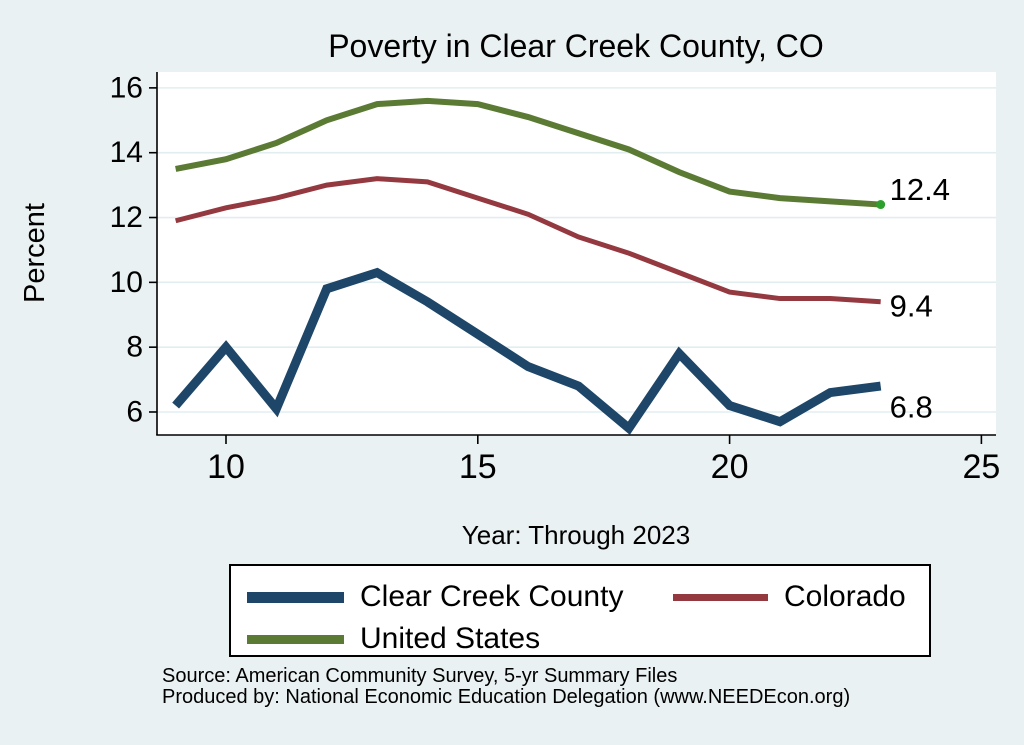  I want to click on end-value-label-clear-creek-county: 6.8, so click(911, 407).